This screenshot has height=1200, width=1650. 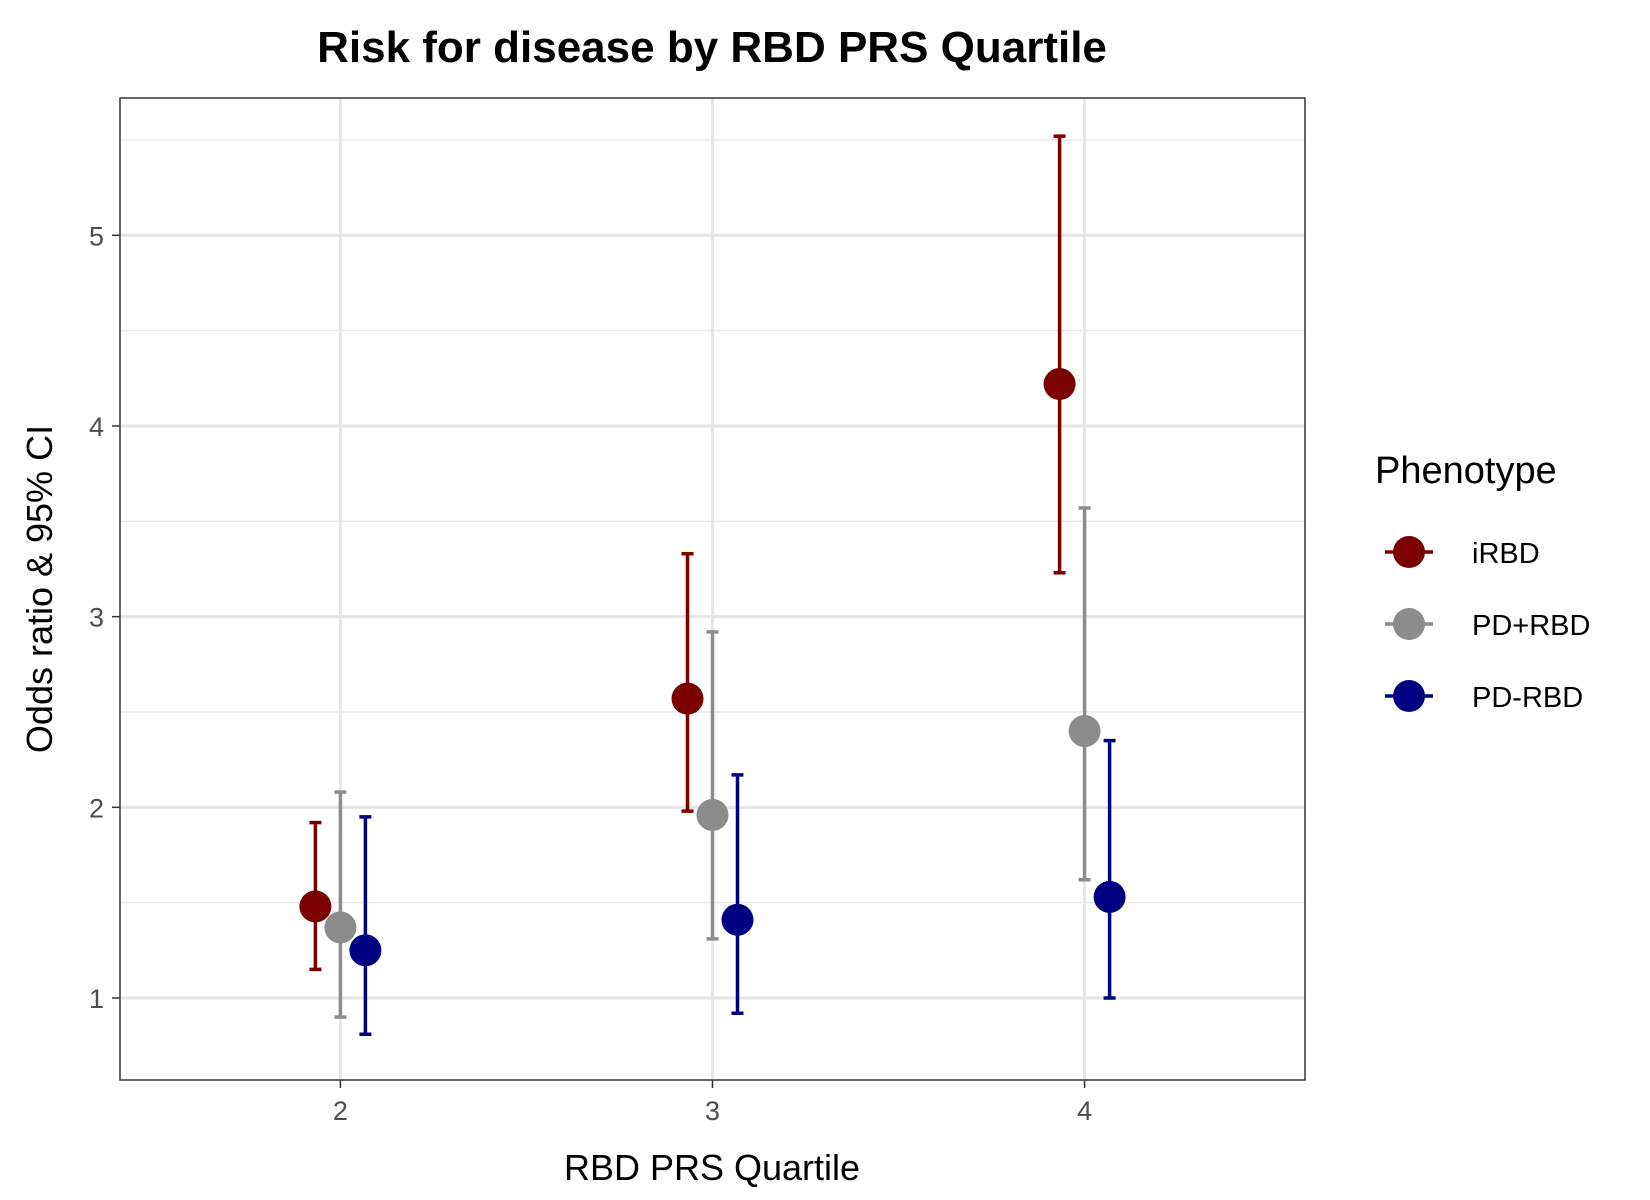 What do you see at coordinates (1527, 698) in the screenshot?
I see `legend-label: PD-RBD` at bounding box center [1527, 698].